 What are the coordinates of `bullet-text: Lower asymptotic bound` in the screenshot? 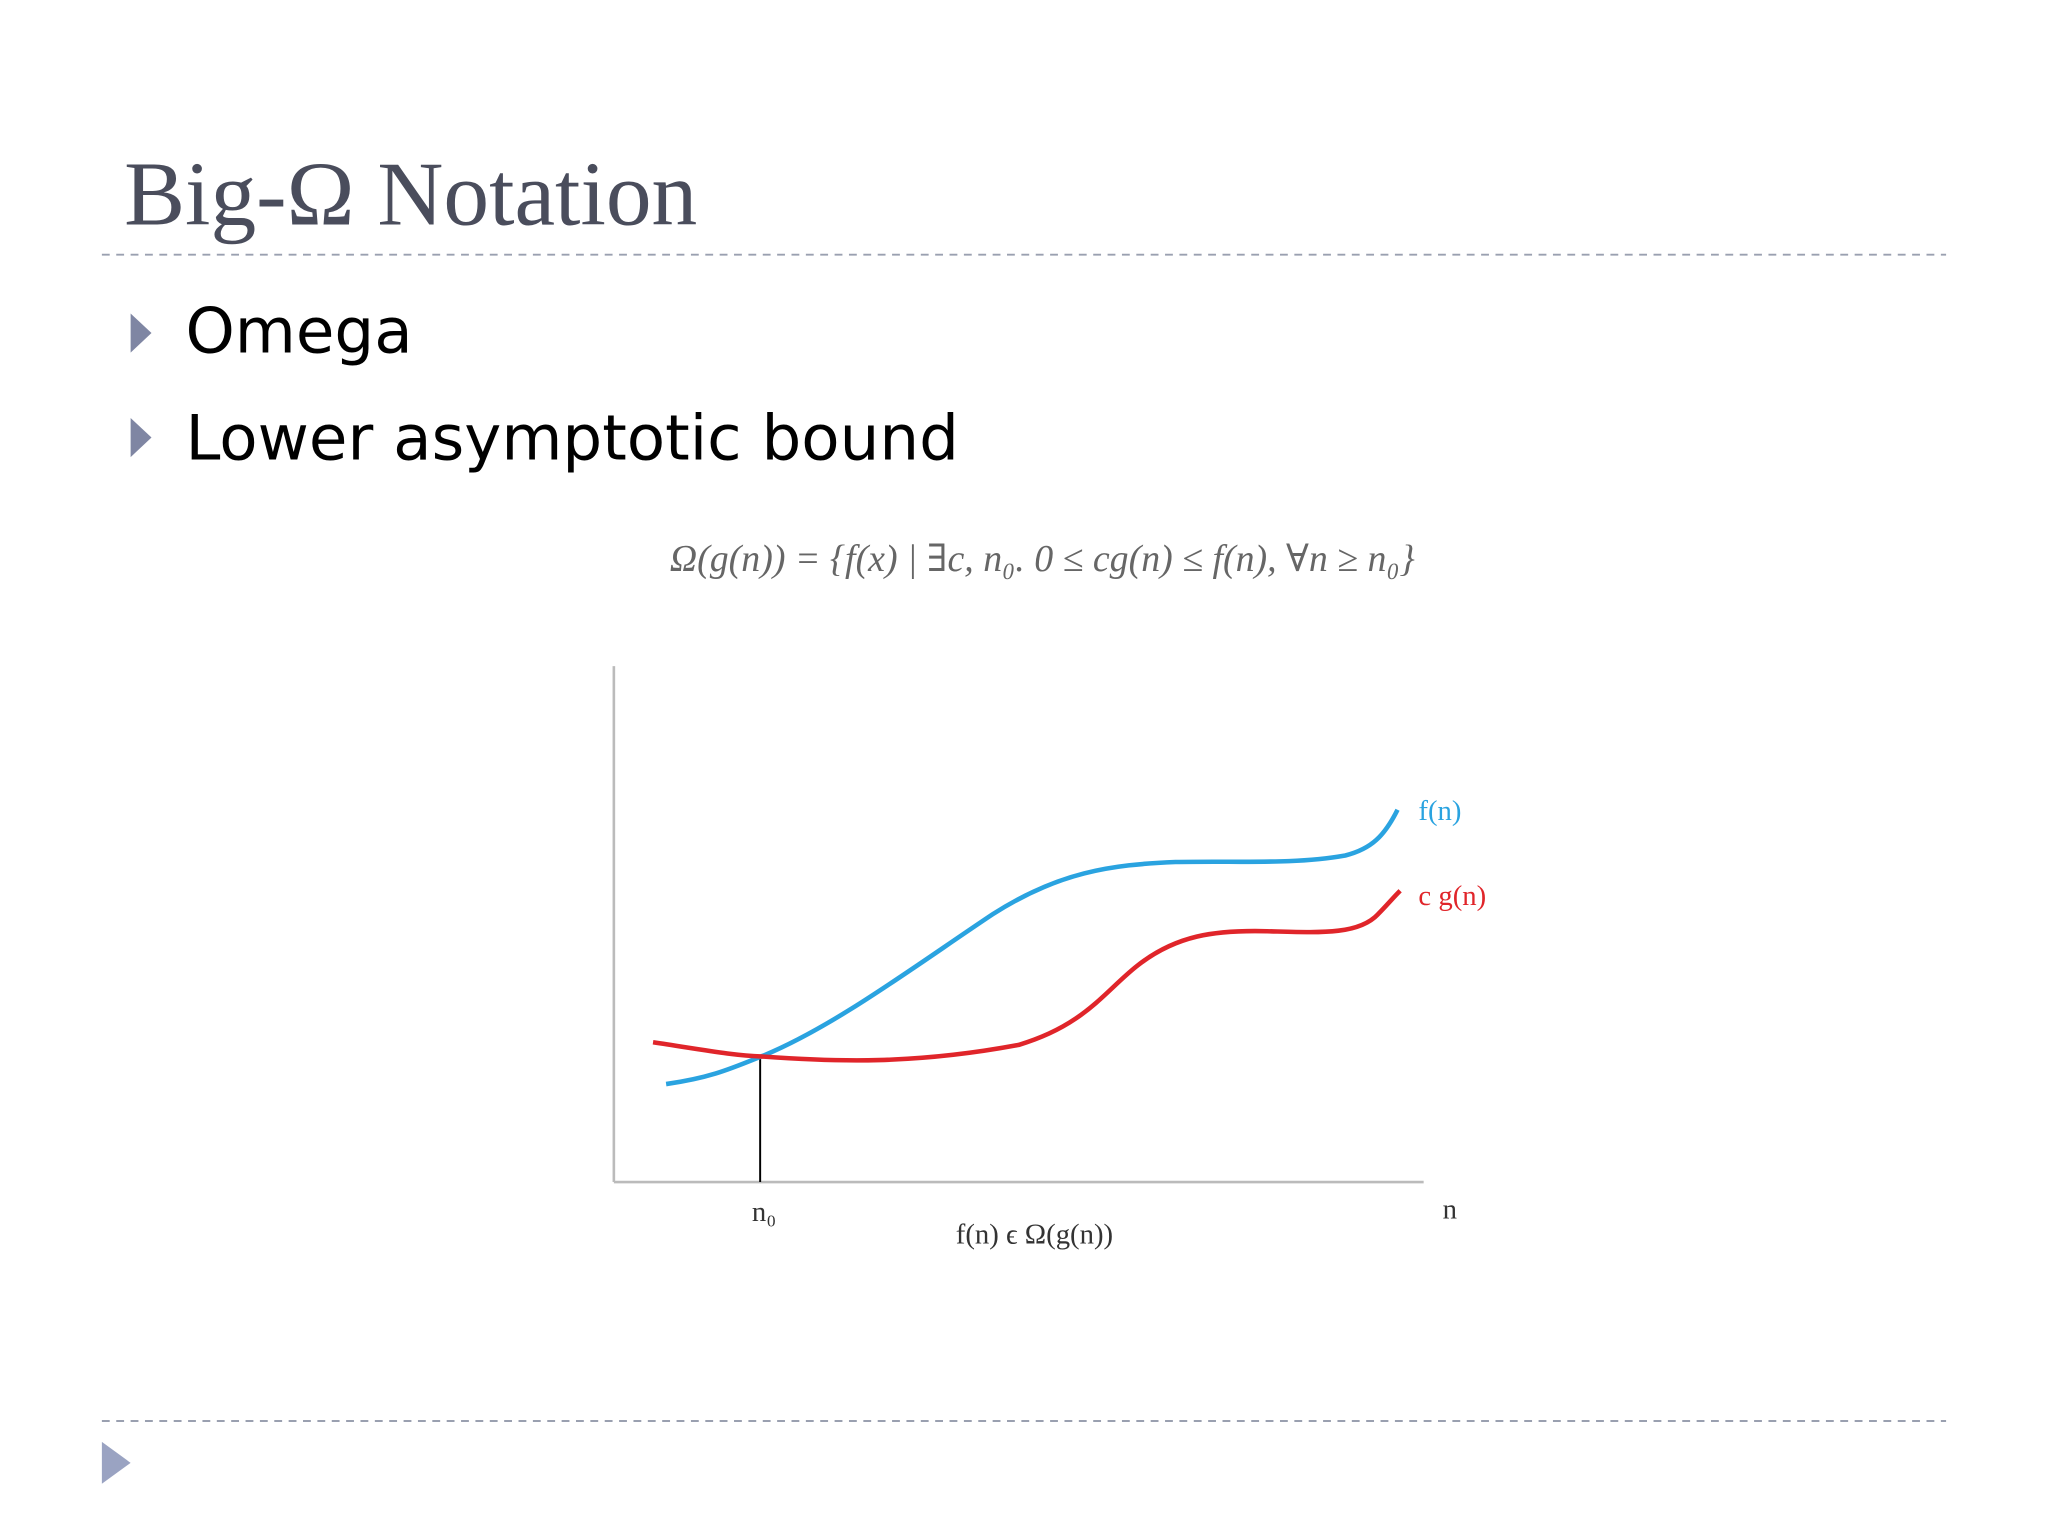 It's located at (571, 438).